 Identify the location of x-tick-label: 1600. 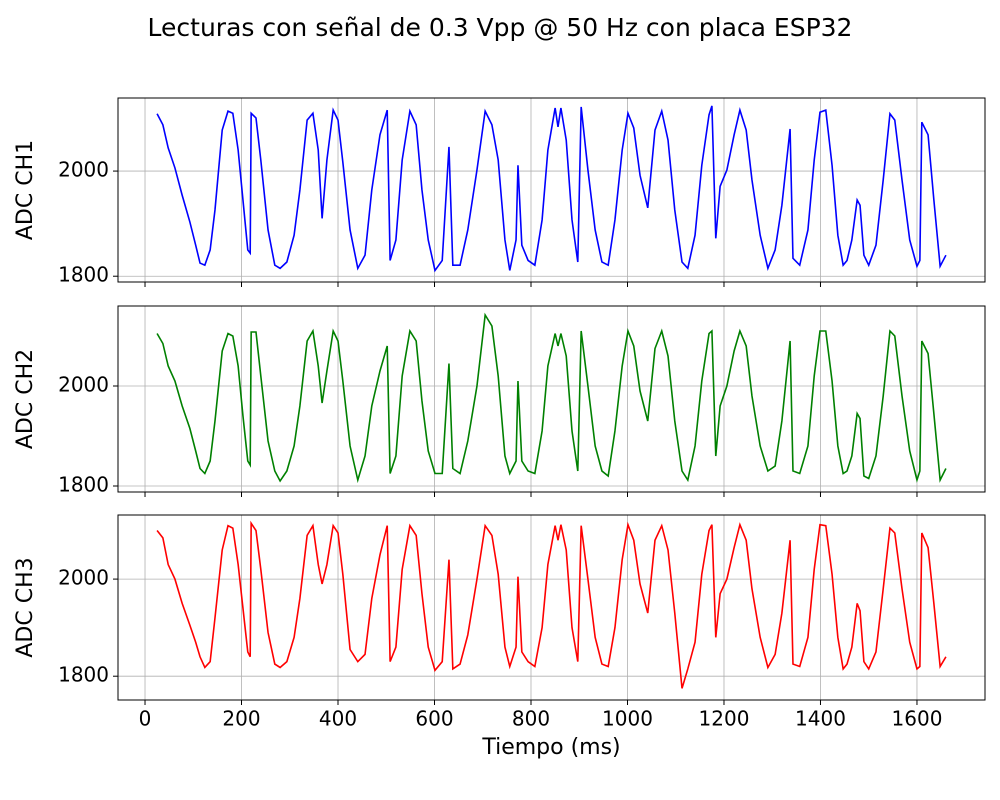
(917, 719).